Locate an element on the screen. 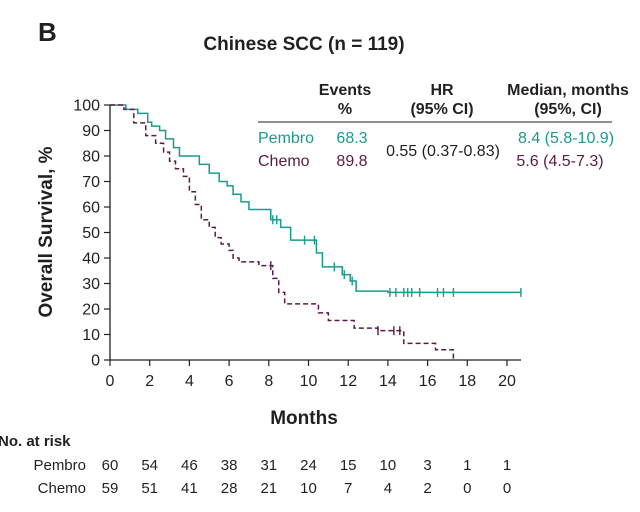 Image resolution: width=640 pixels, height=512 pixels. risk-value-chemo: 28 is located at coordinates (229, 488).